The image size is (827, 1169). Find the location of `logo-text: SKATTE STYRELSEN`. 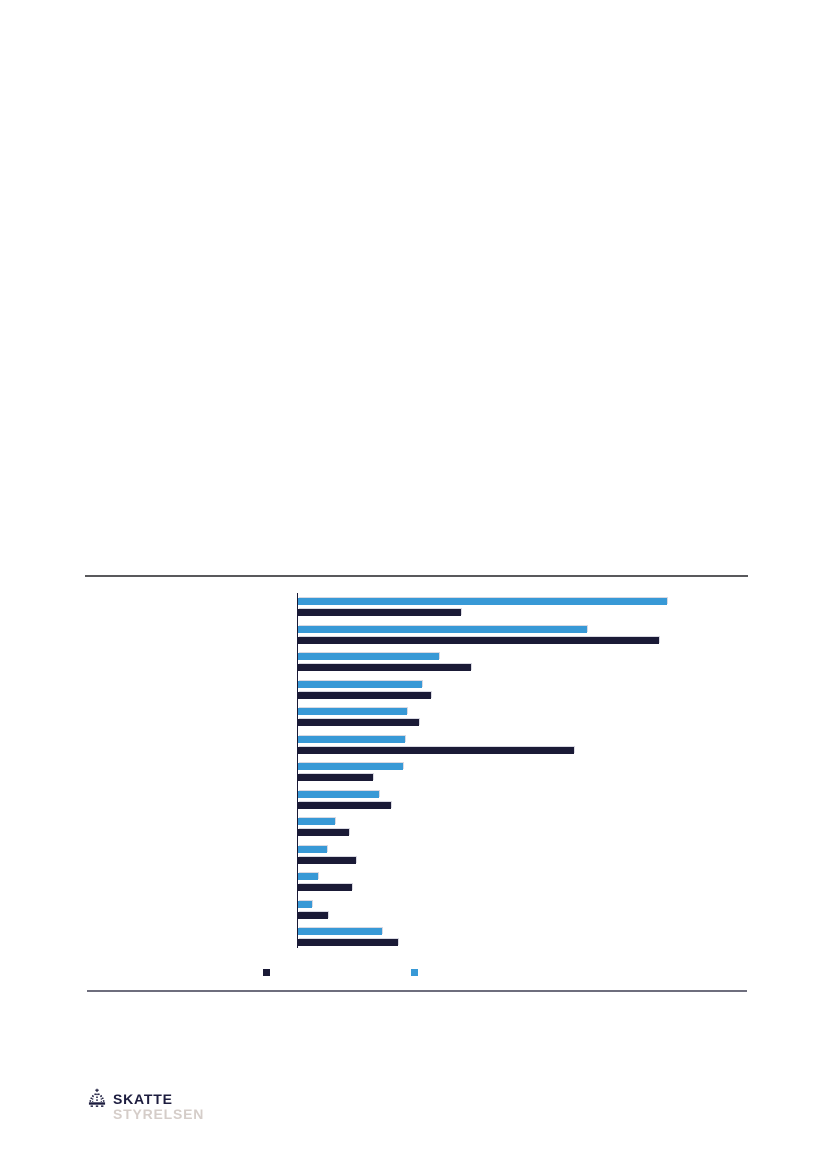

logo-text: SKATTE STYRELSEN is located at coordinates (158, 1103).